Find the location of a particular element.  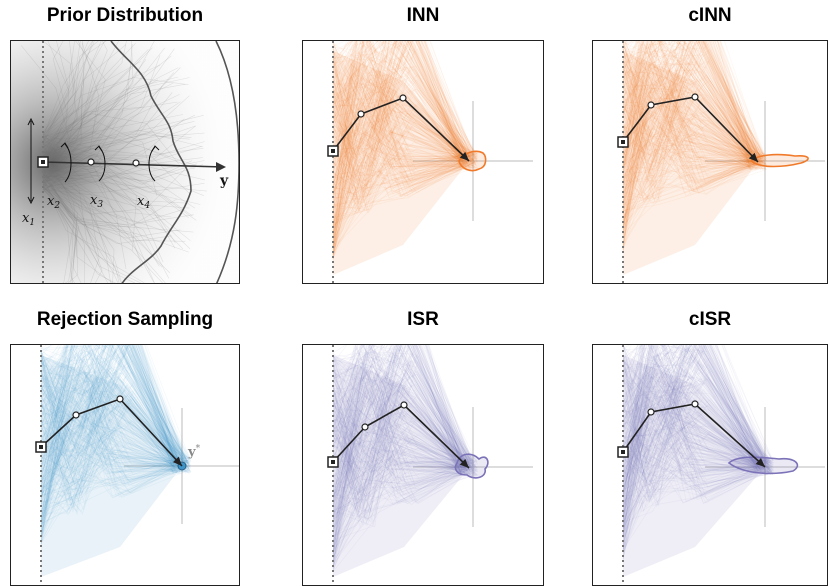

prior-plot: x1 x2 x3 x4 y is located at coordinates (125, 162).